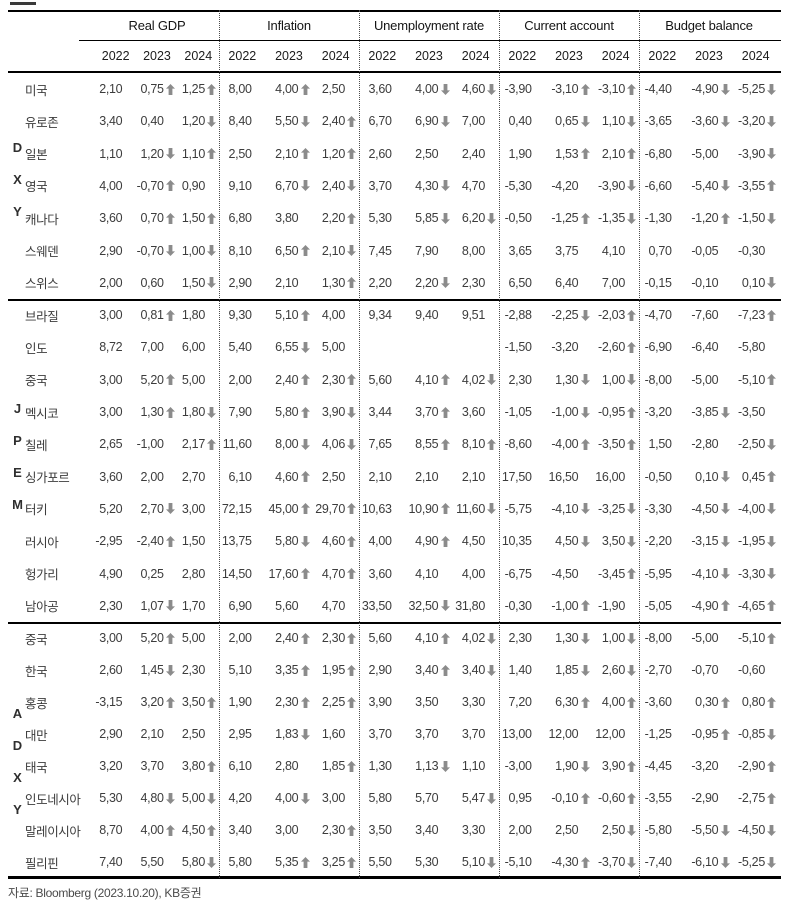  What do you see at coordinates (615, 412) in the screenshot?
I see `value-cell: -0,95` at bounding box center [615, 412].